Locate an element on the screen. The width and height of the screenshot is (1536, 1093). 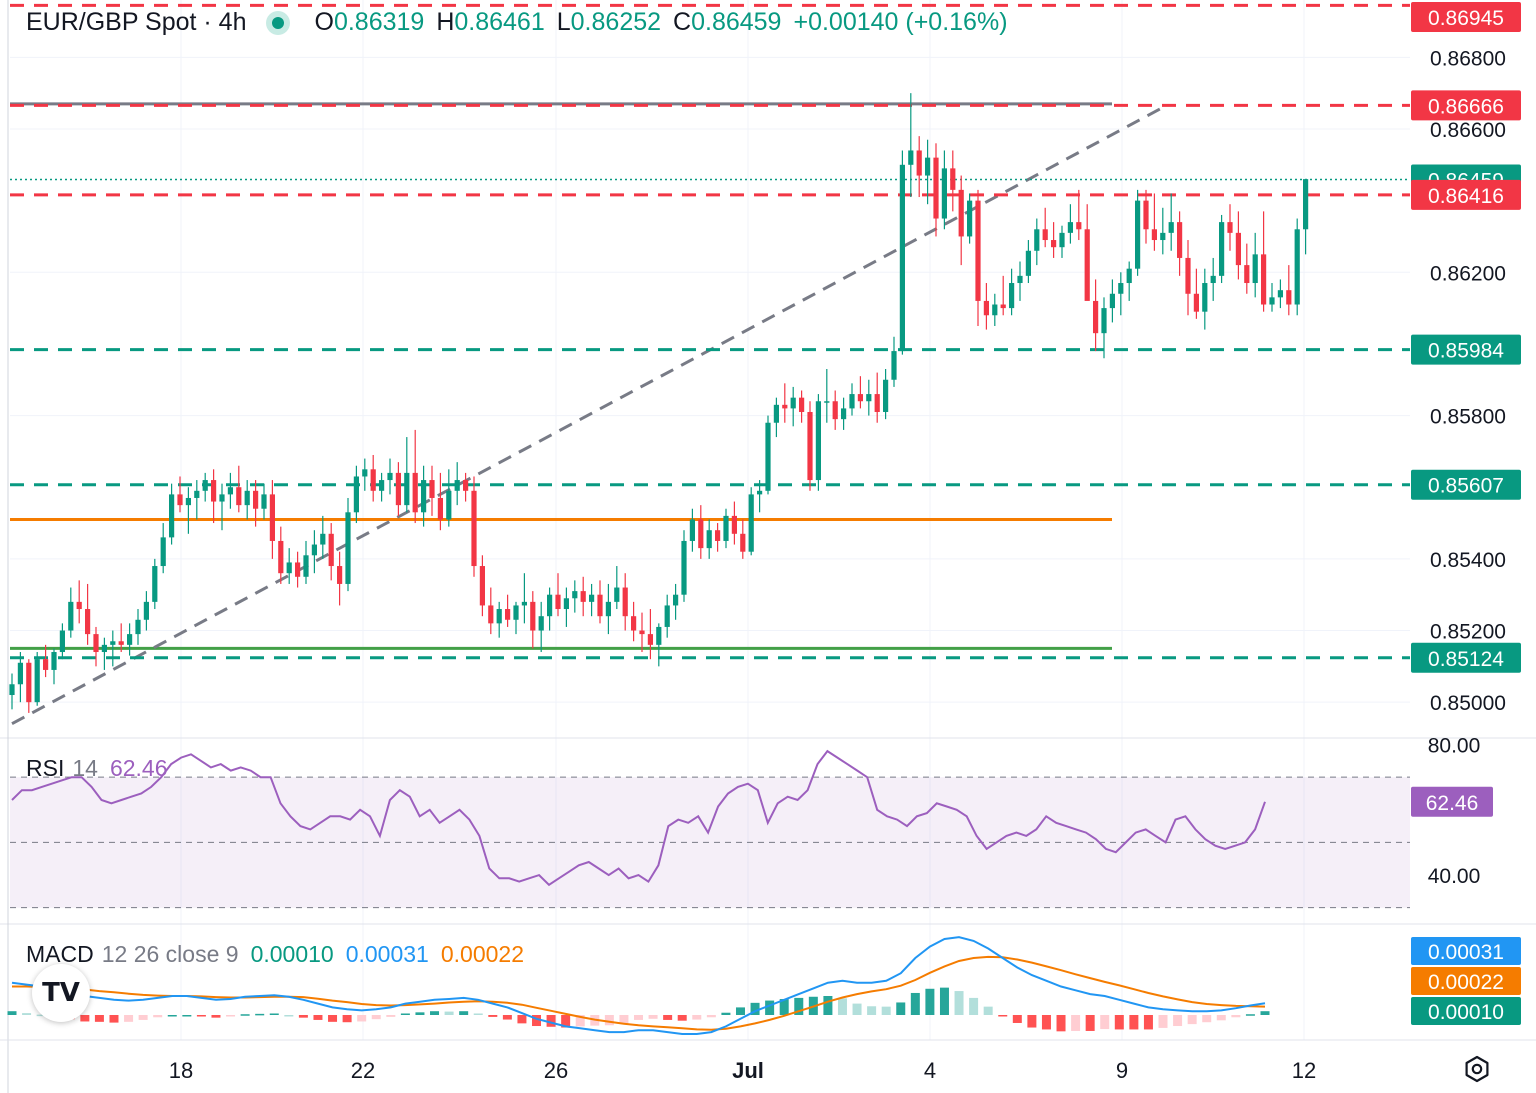
price-tick-label: 0.85000 is located at coordinates (1468, 703).